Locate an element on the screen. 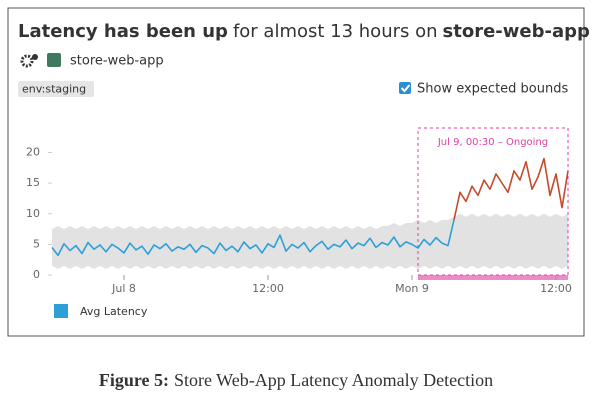 This screenshot has width=593, height=407. tag-chip is located at coordinates (56, 89).